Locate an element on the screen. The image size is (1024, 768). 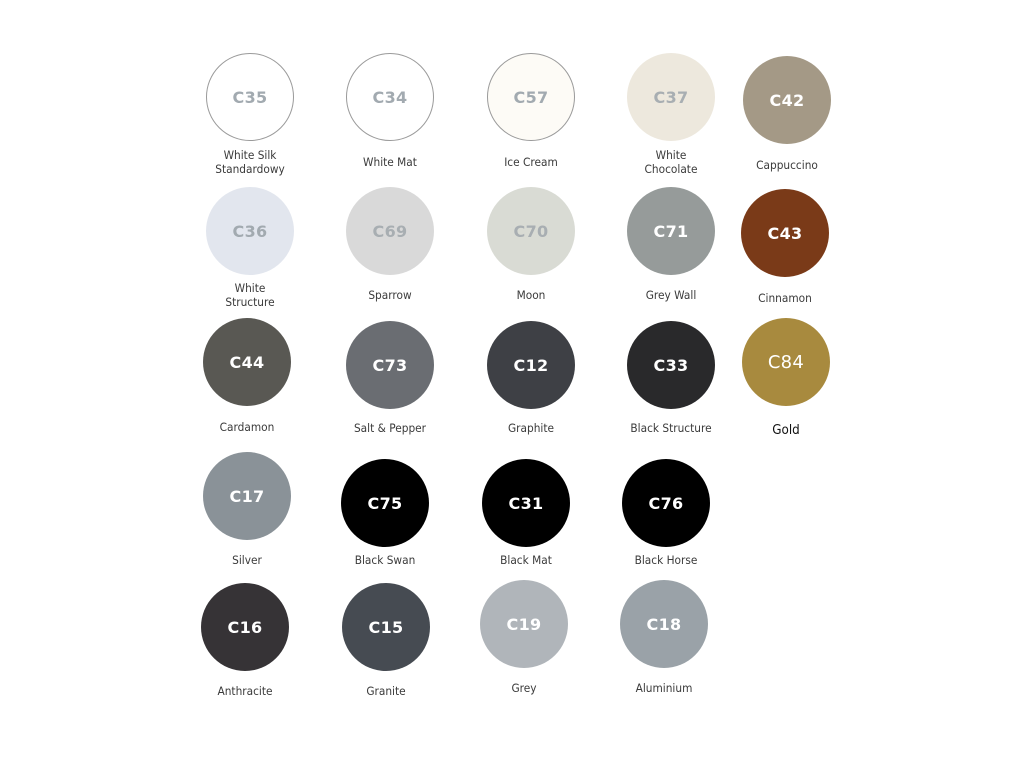
swatch-code: C57 is located at coordinates (531, 97).